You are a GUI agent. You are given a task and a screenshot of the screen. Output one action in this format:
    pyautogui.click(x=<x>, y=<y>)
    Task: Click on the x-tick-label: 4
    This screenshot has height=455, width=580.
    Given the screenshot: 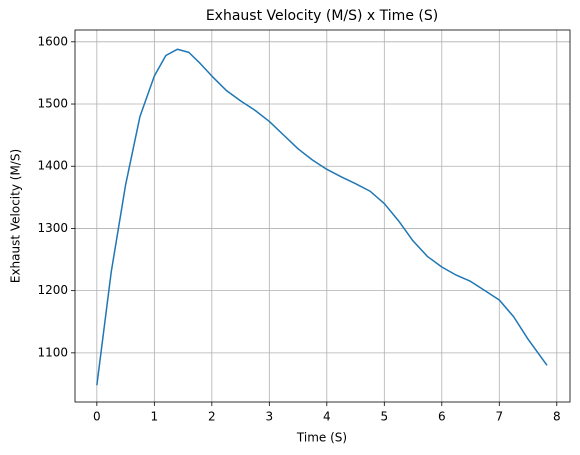 What is the action you would take?
    pyautogui.click(x=327, y=417)
    